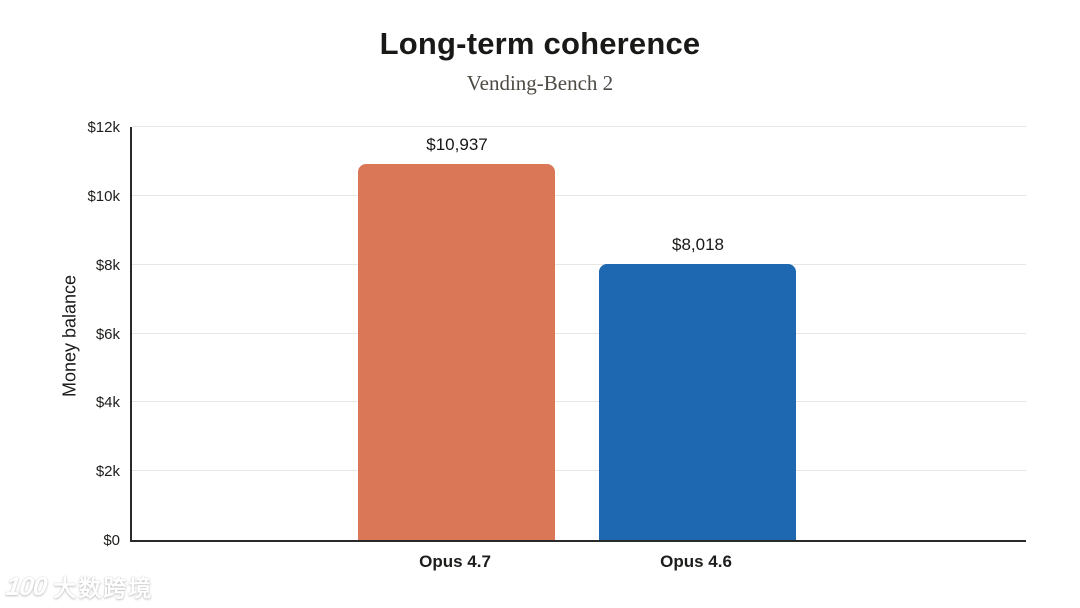  Describe the element at coordinates (107, 334) in the screenshot. I see `y-tick-label: $6k` at that location.